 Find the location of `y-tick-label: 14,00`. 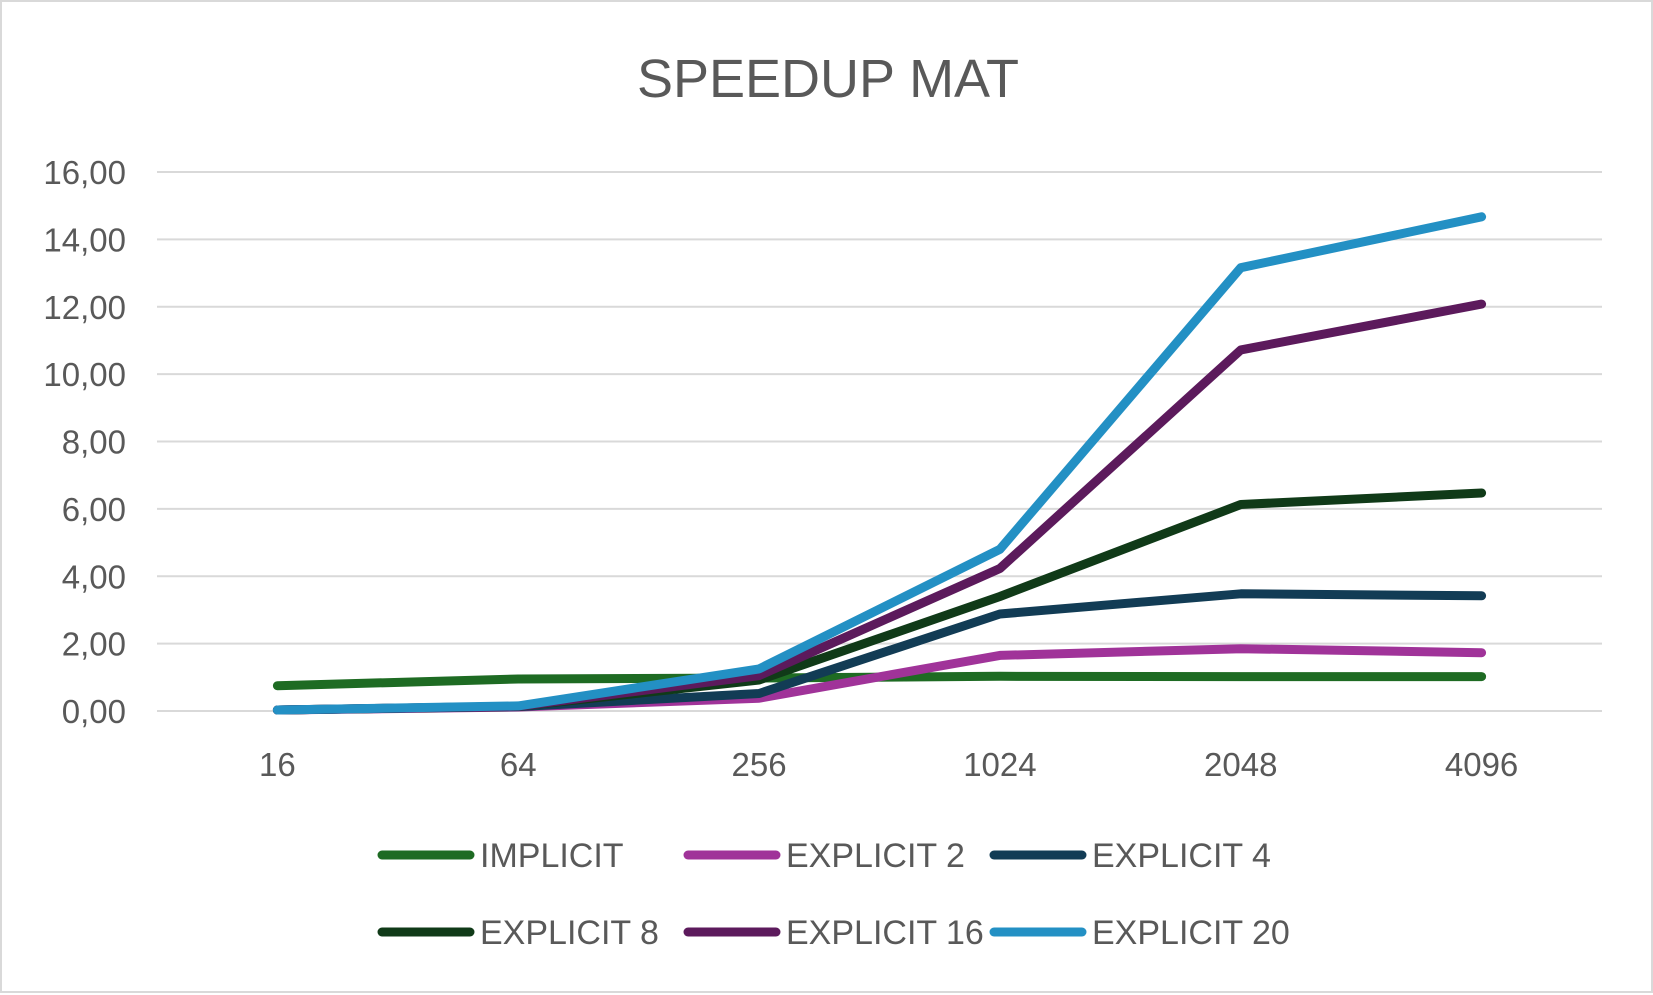

y-tick-label: 14,00 is located at coordinates (84, 239).